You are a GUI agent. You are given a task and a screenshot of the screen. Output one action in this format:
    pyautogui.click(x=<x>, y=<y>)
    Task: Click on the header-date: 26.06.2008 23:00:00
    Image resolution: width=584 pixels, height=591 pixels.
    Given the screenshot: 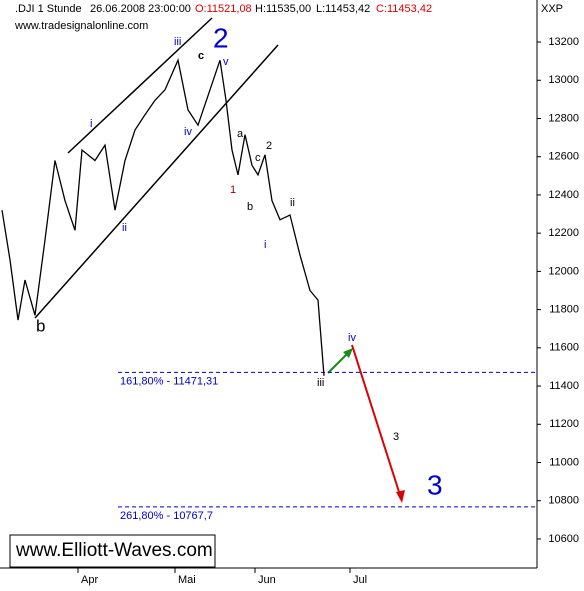 What is the action you would take?
    pyautogui.click(x=140, y=9)
    